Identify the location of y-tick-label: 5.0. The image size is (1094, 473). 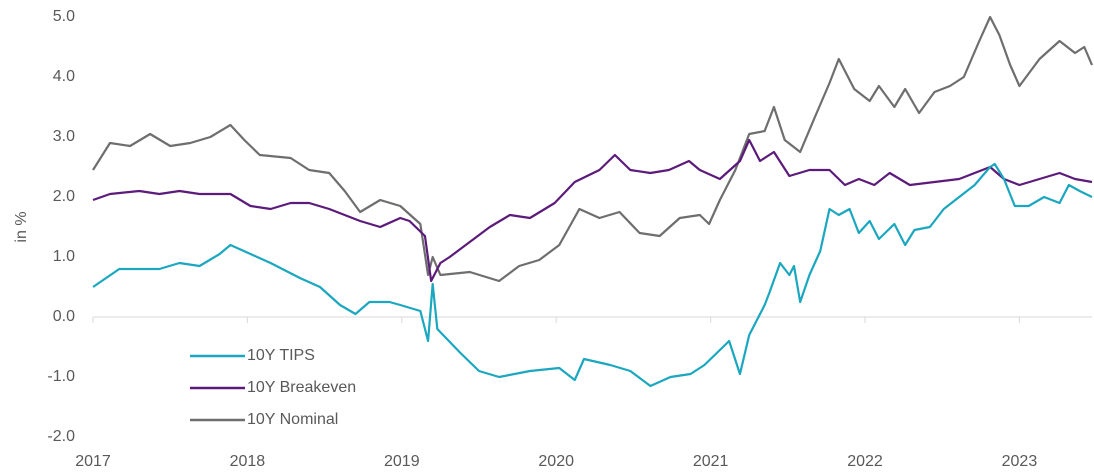
(64, 16).